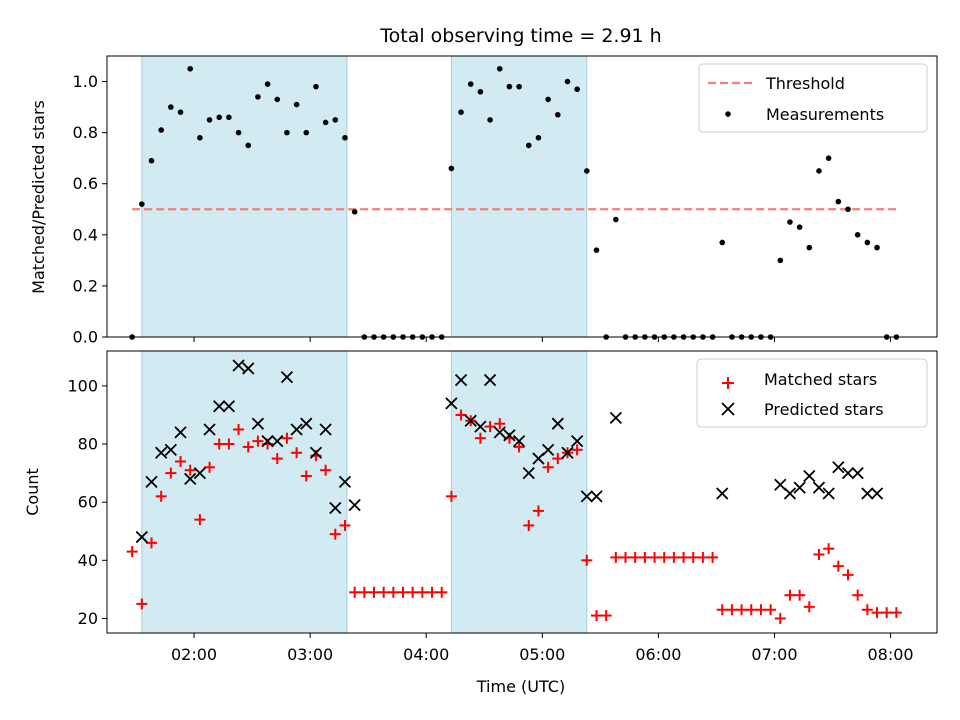  I want to click on ratio-y-axis-ticks: 0.0 0.2 0.4 0.6 0.8 1.0, so click(90, 209).